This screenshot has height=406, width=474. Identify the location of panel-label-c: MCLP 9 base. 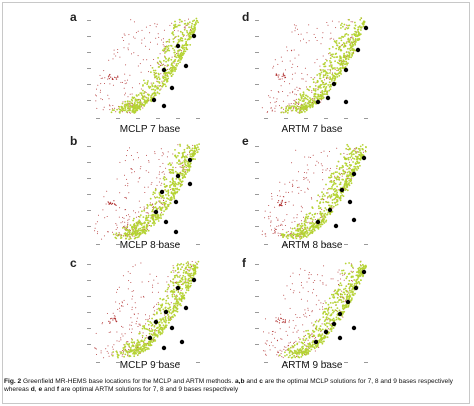
(150, 365).